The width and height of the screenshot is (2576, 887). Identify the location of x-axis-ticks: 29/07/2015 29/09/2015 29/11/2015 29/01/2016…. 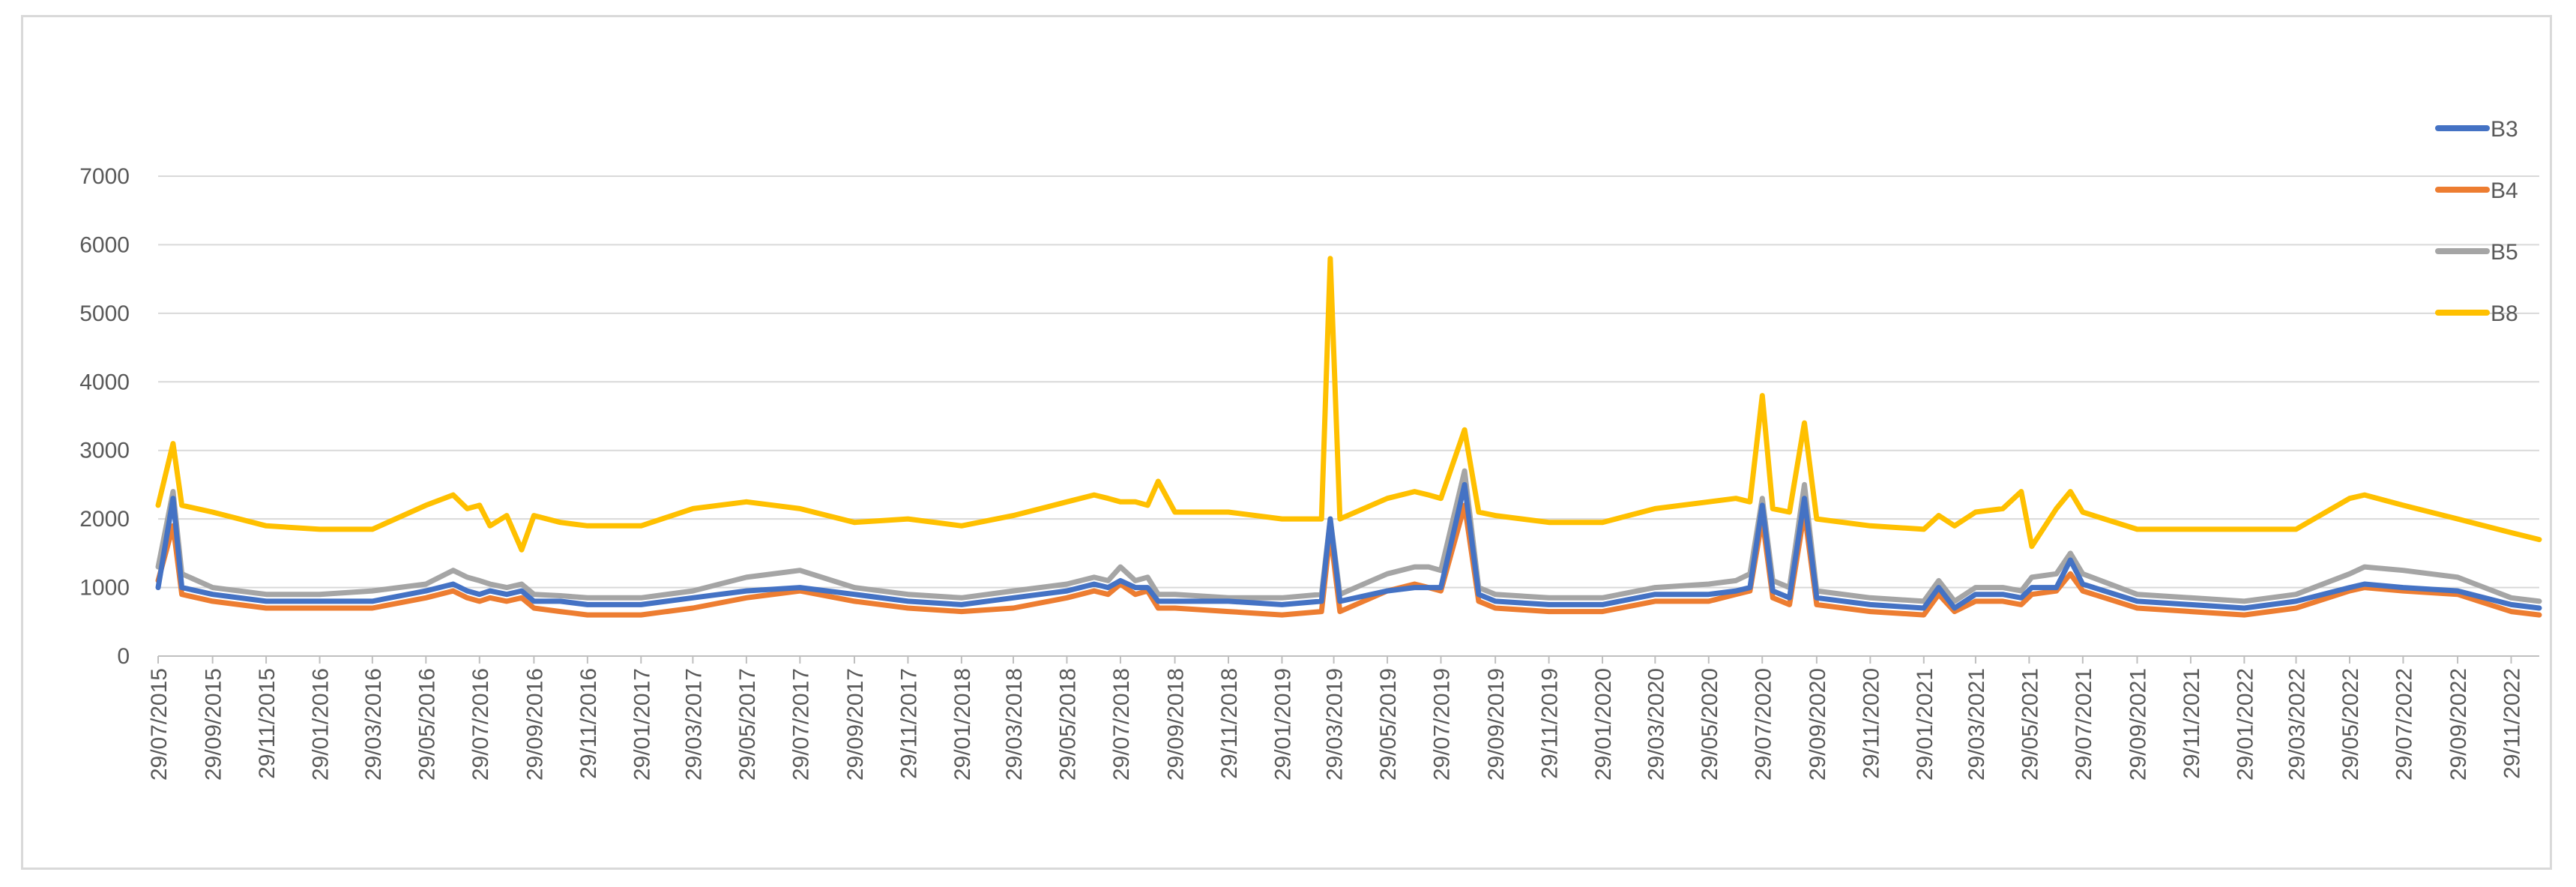
(1336, 718).